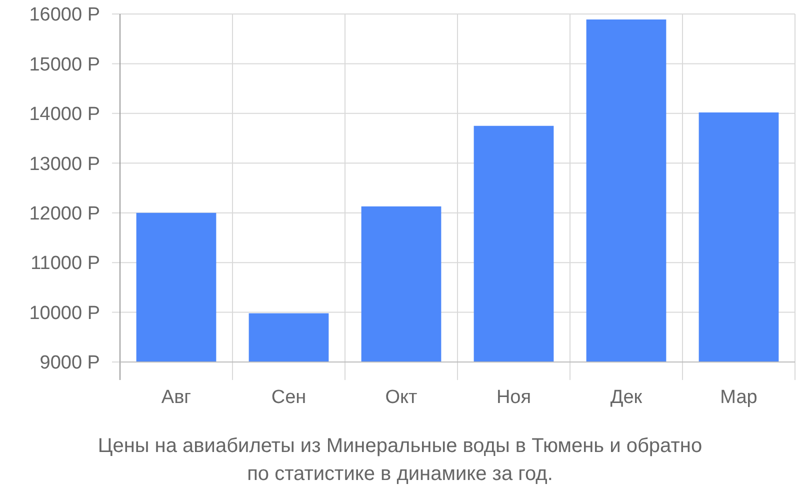 The image size is (800, 500). What do you see at coordinates (626, 397) in the screenshot?
I see `x-tick-label: Дек` at bounding box center [626, 397].